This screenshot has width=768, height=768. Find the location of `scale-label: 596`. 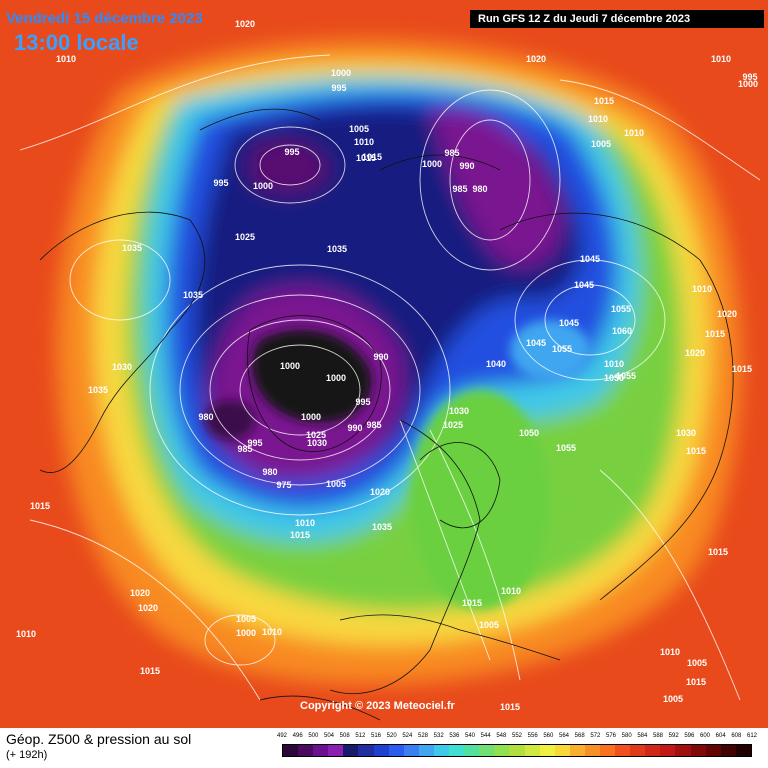

scale-label: 596 is located at coordinates (689, 736).